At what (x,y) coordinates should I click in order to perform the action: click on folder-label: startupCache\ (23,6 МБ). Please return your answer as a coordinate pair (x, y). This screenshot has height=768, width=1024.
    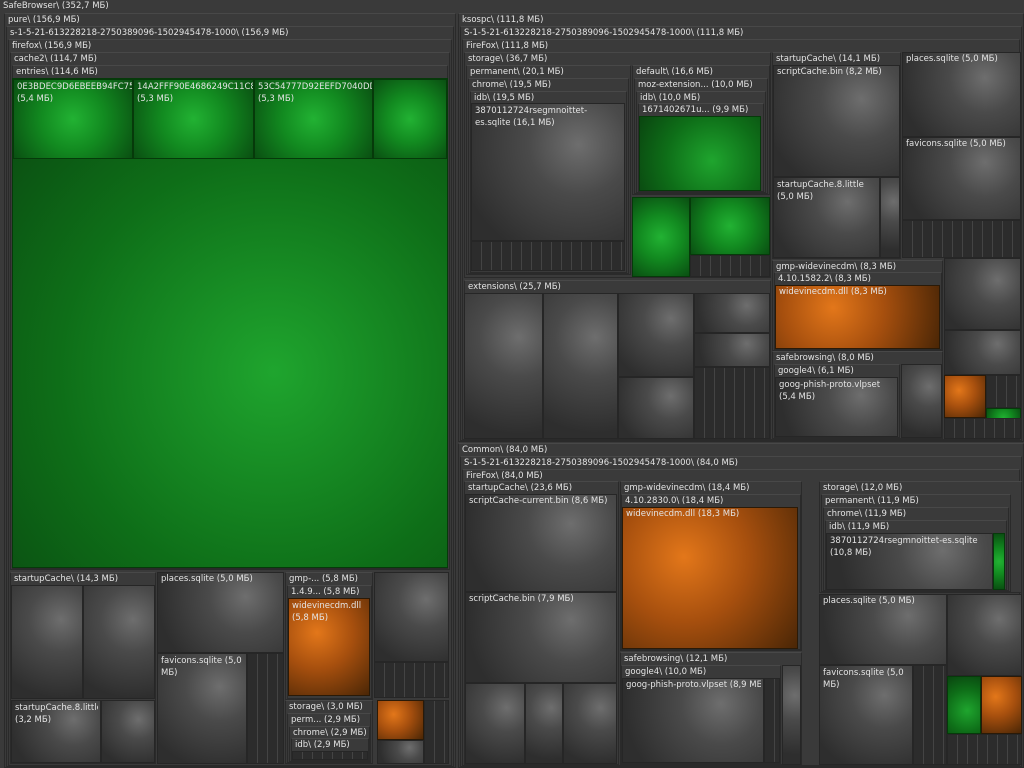
    Looking at the image, I should click on (520, 488).